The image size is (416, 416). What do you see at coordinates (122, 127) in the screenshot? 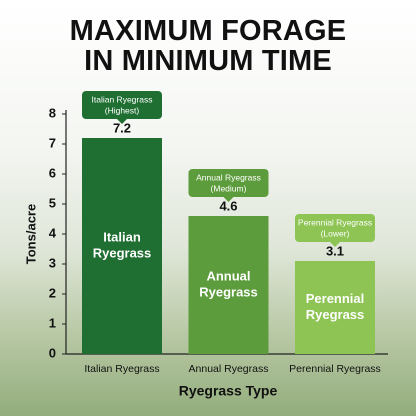
I see `value-label: 7.2` at bounding box center [122, 127].